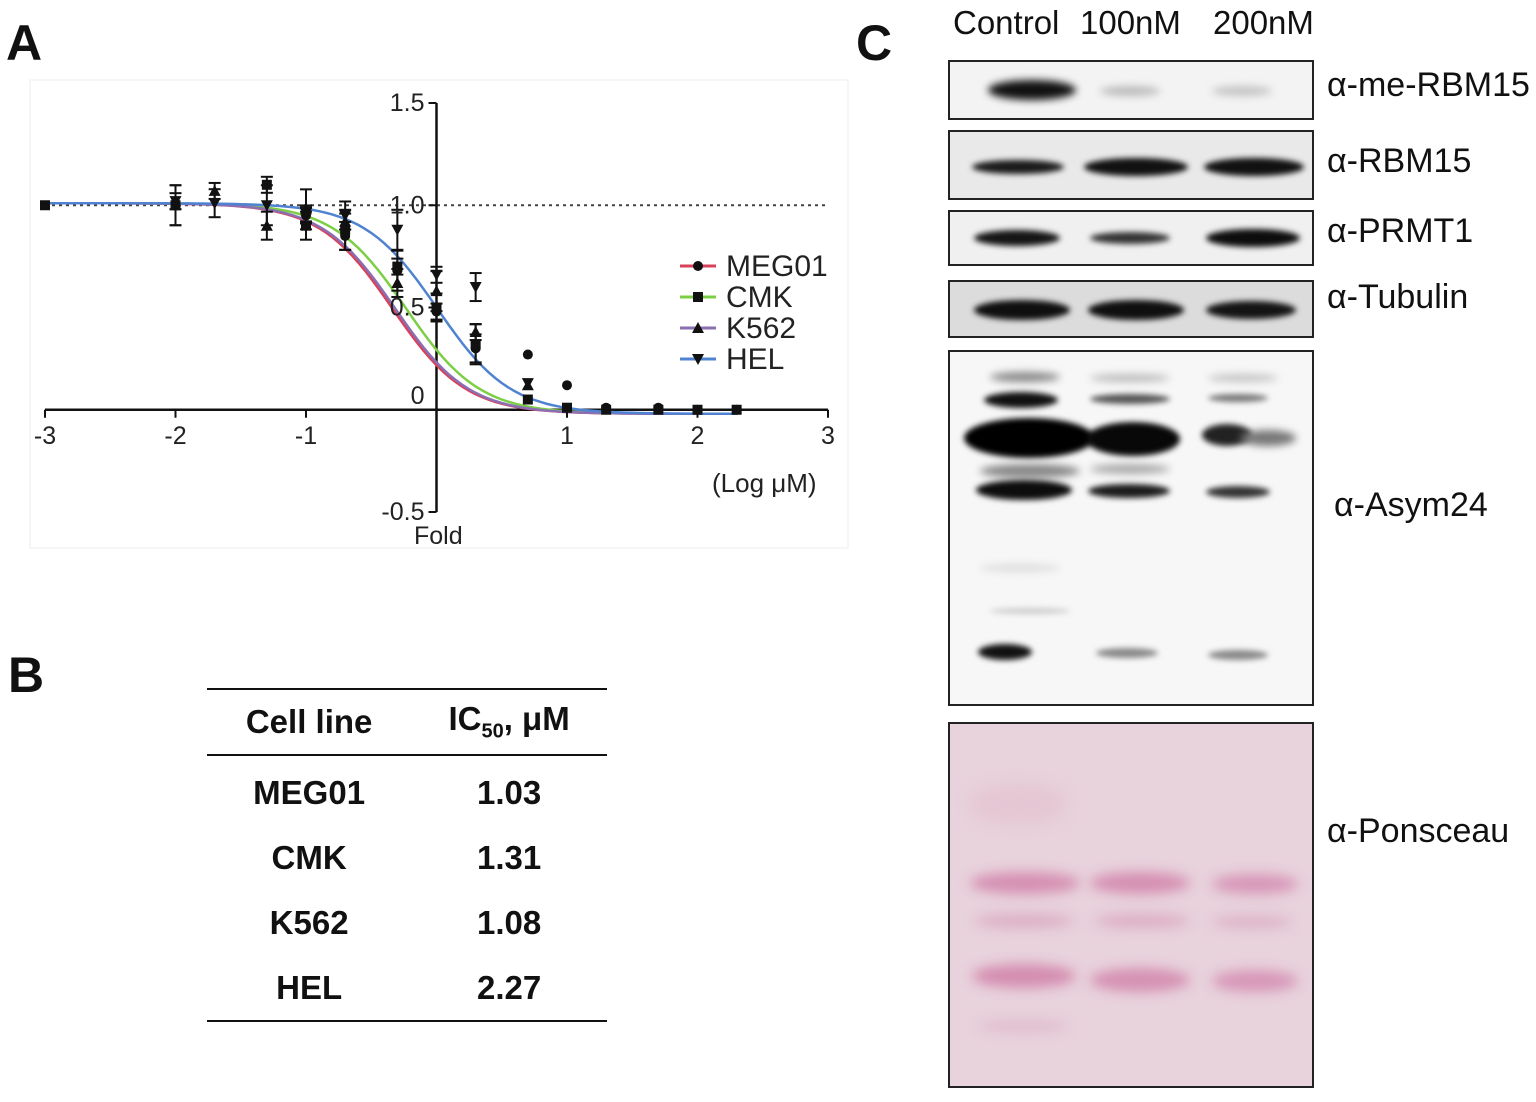 The height and width of the screenshot is (1102, 1536). What do you see at coordinates (759, 297) in the screenshot?
I see `legend-label-cmk: CMK` at bounding box center [759, 297].